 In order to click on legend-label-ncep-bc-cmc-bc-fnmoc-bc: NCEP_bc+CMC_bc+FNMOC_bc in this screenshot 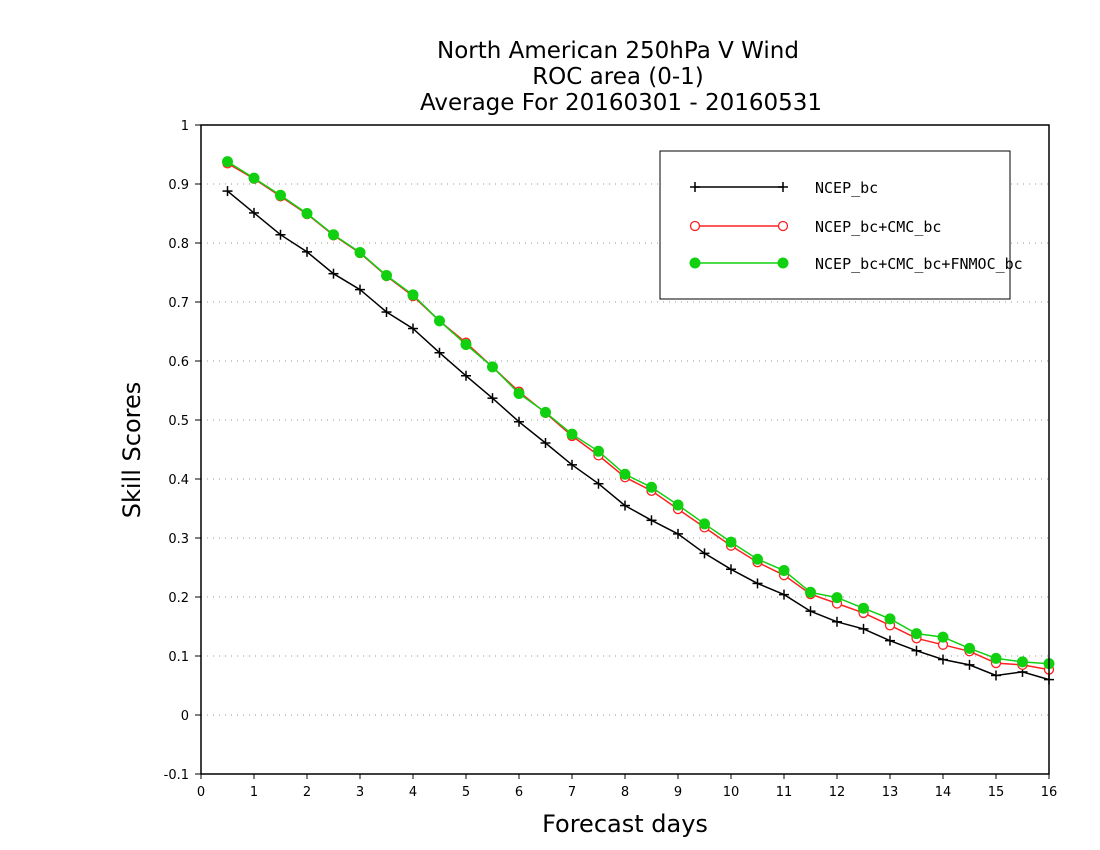, I will do `click(919, 264)`.